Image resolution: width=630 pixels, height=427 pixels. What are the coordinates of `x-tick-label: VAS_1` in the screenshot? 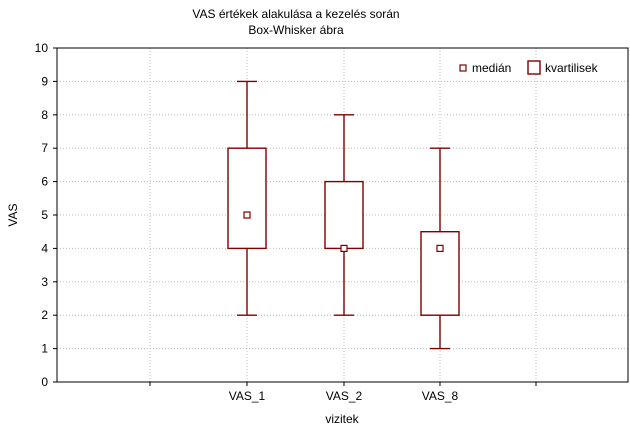 It's located at (247, 396).